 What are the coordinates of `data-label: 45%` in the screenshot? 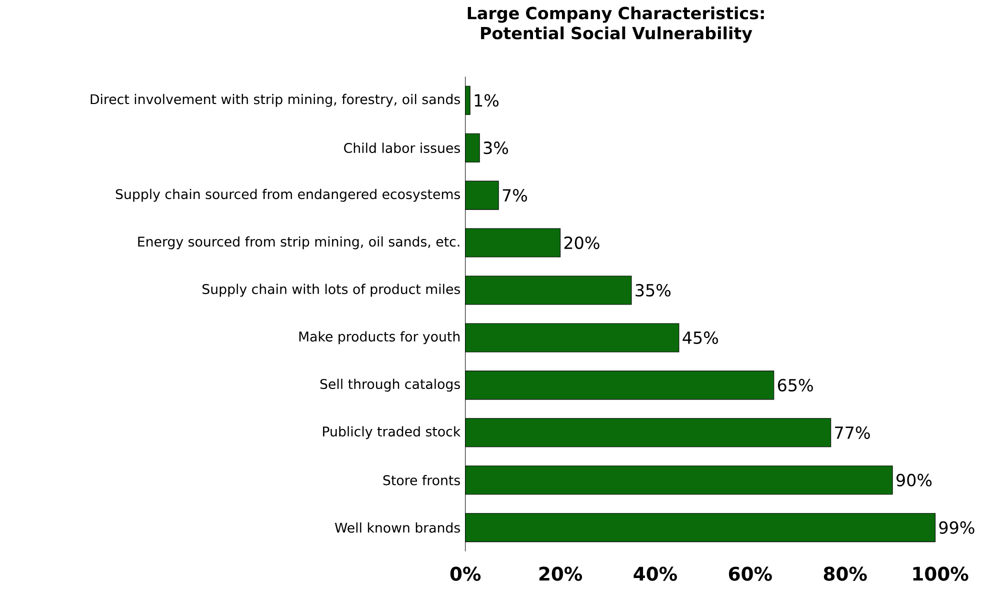 It's located at (700, 337).